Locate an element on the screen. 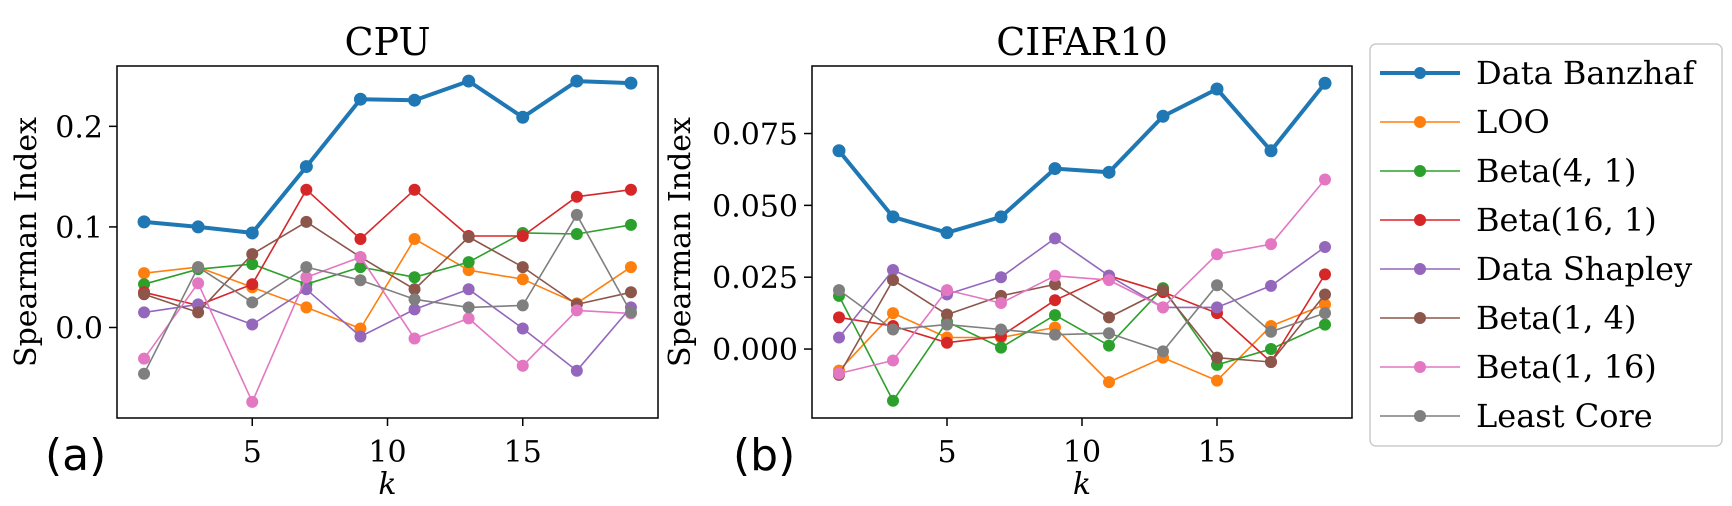 The width and height of the screenshot is (1732, 506). x-tick-label: 10 is located at coordinates (1082, 452).